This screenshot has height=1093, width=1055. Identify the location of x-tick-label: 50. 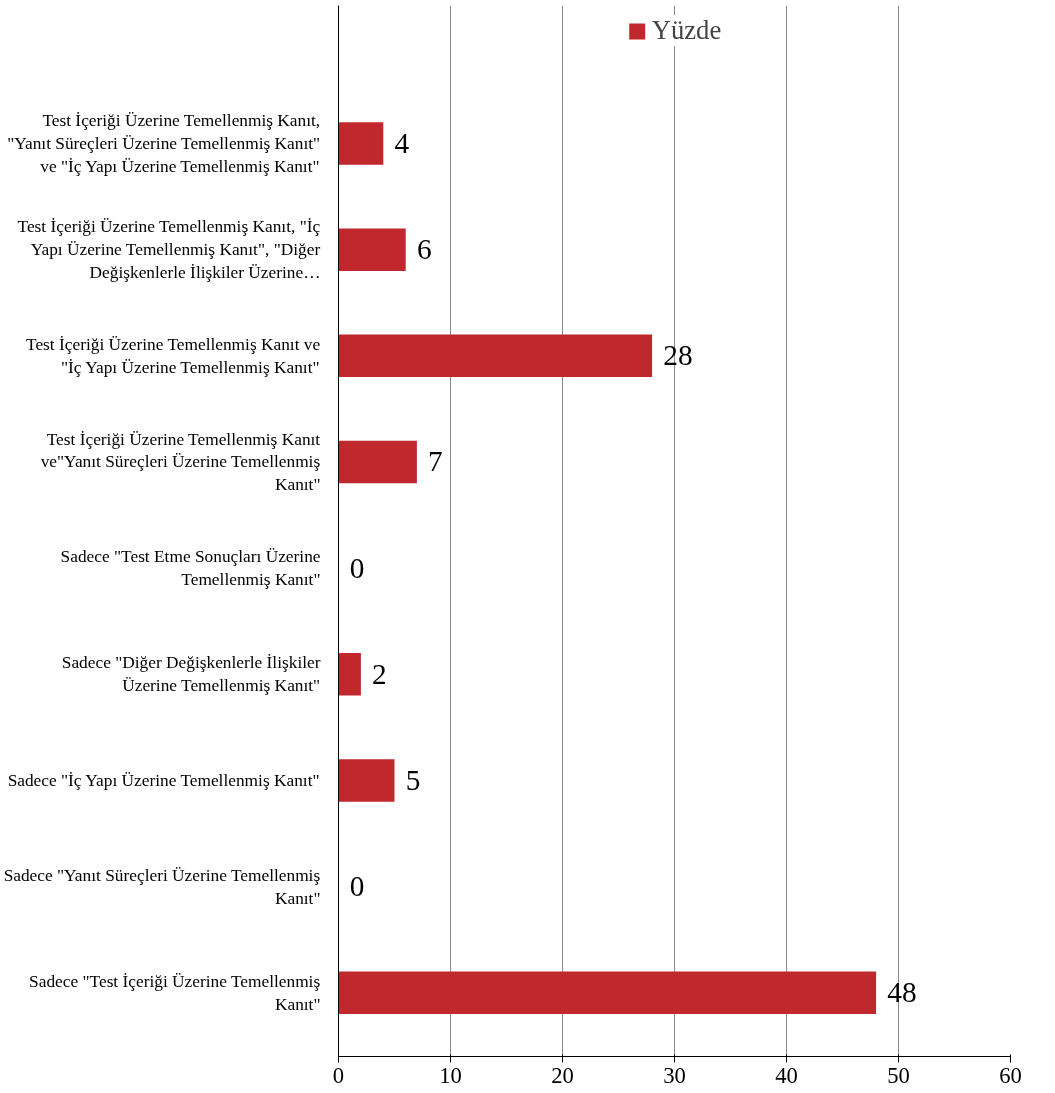
(898, 1075).